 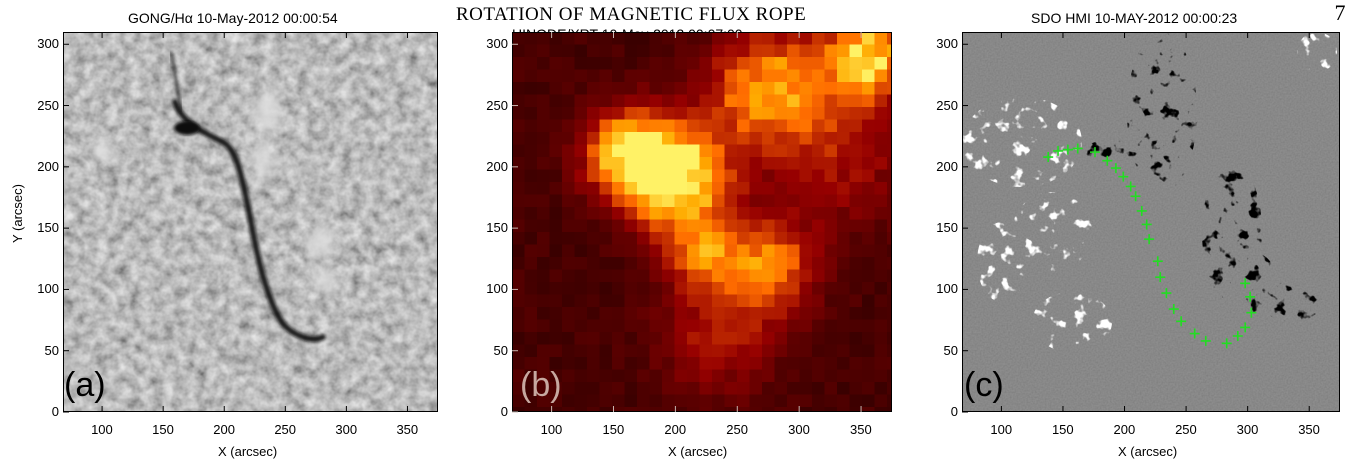 What do you see at coordinates (698, 451) in the screenshot?
I see `panel-b-xlabel: X (arcsec)` at bounding box center [698, 451].